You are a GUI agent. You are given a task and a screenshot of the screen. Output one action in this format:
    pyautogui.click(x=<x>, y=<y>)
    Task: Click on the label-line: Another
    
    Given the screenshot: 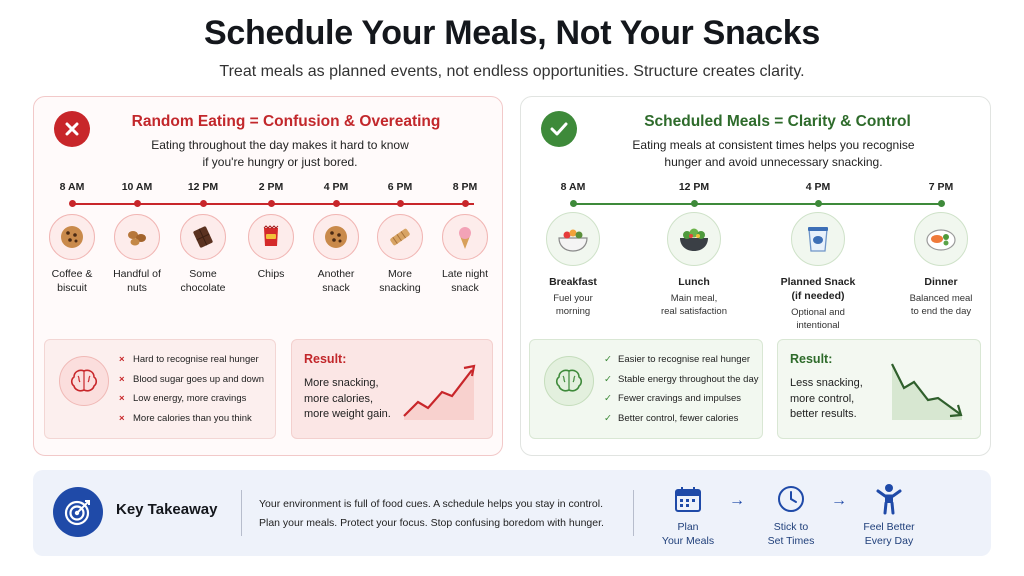 What is the action you would take?
    pyautogui.click(x=336, y=274)
    